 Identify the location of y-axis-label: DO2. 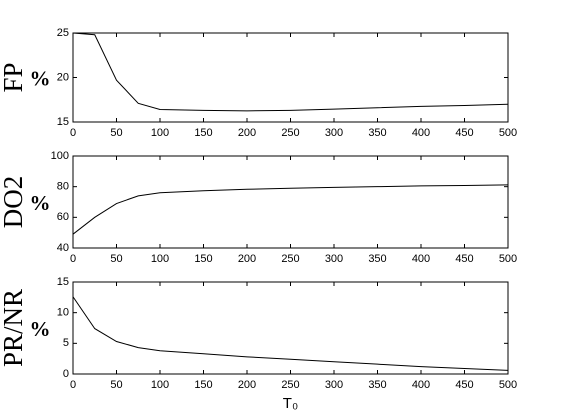
(14, 202).